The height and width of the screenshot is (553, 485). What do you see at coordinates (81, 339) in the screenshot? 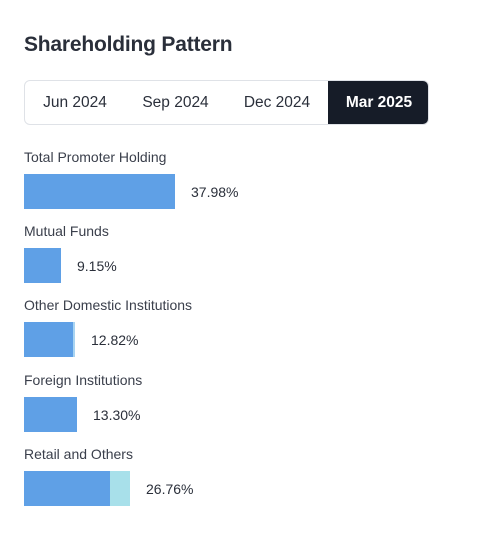
I see `holding-bar-wrap: 12.82%` at bounding box center [81, 339].